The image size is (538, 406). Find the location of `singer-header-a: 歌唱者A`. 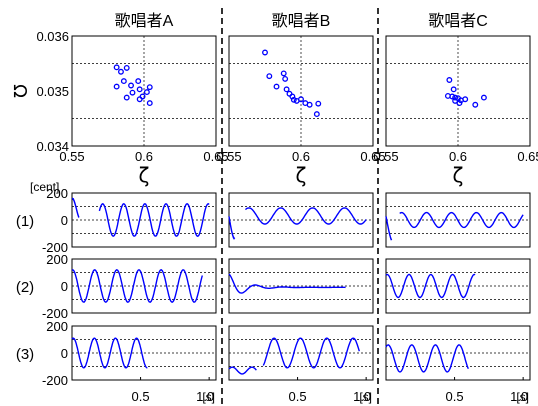

singer-header-a: 歌唱者A is located at coordinates (144, 21).